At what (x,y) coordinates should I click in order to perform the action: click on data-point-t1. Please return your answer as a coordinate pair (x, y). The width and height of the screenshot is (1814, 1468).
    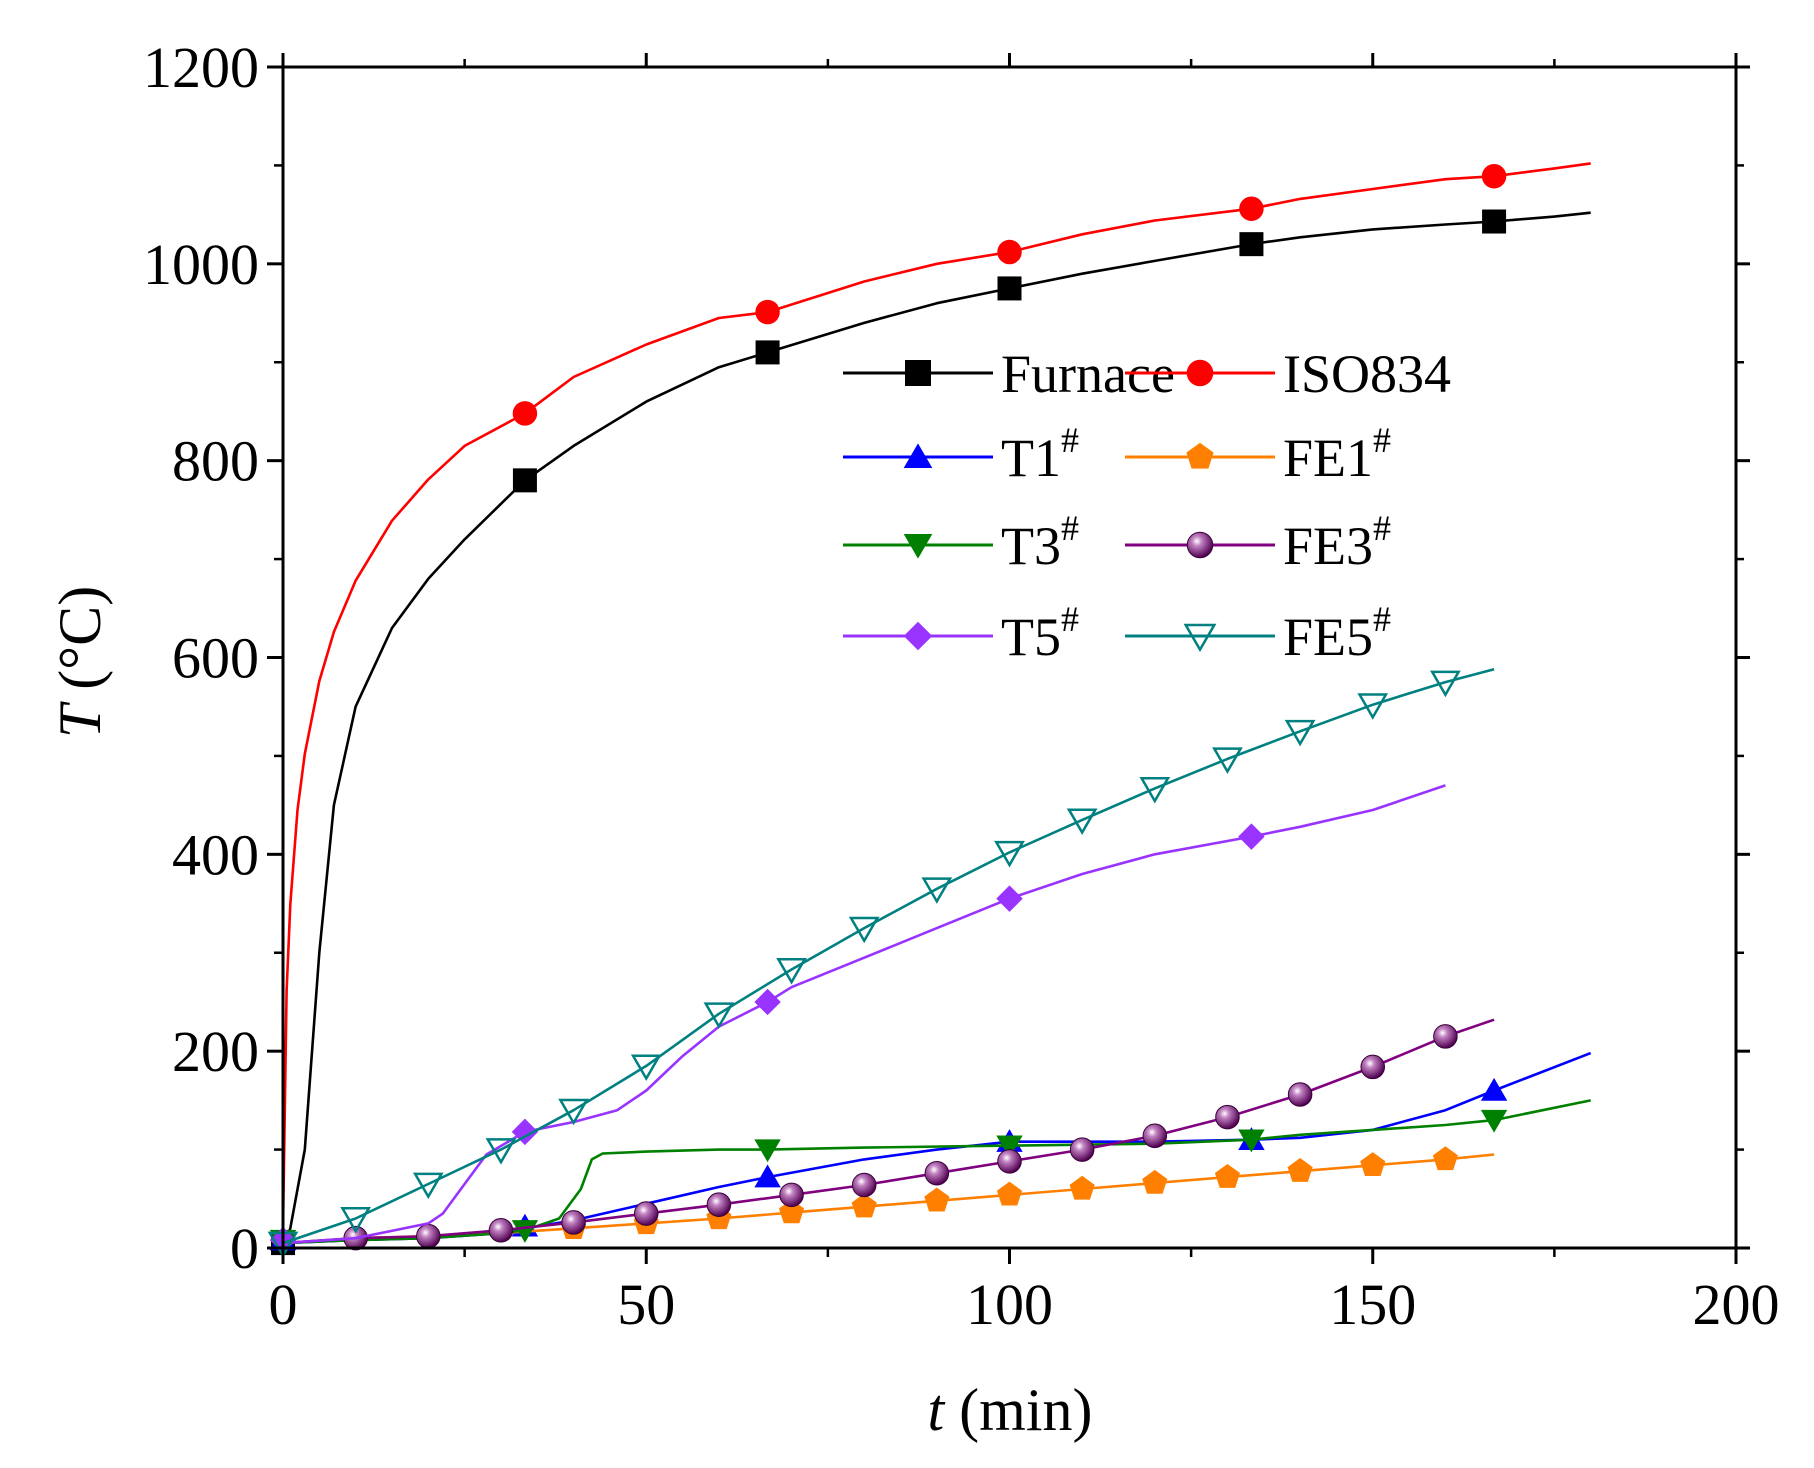
    Looking at the image, I should click on (767, 1176).